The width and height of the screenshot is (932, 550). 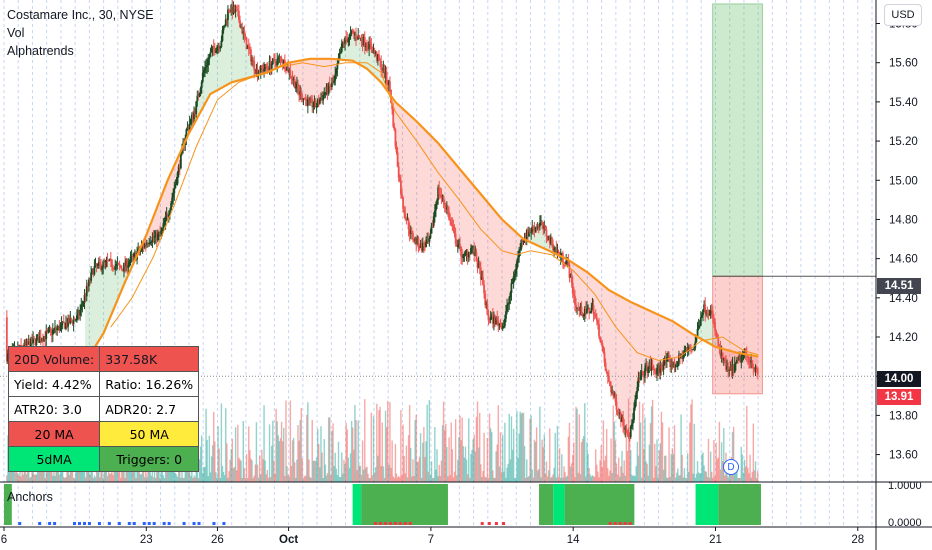 What do you see at coordinates (16, 33) in the screenshot?
I see `volume-indicator-label: Vol` at bounding box center [16, 33].